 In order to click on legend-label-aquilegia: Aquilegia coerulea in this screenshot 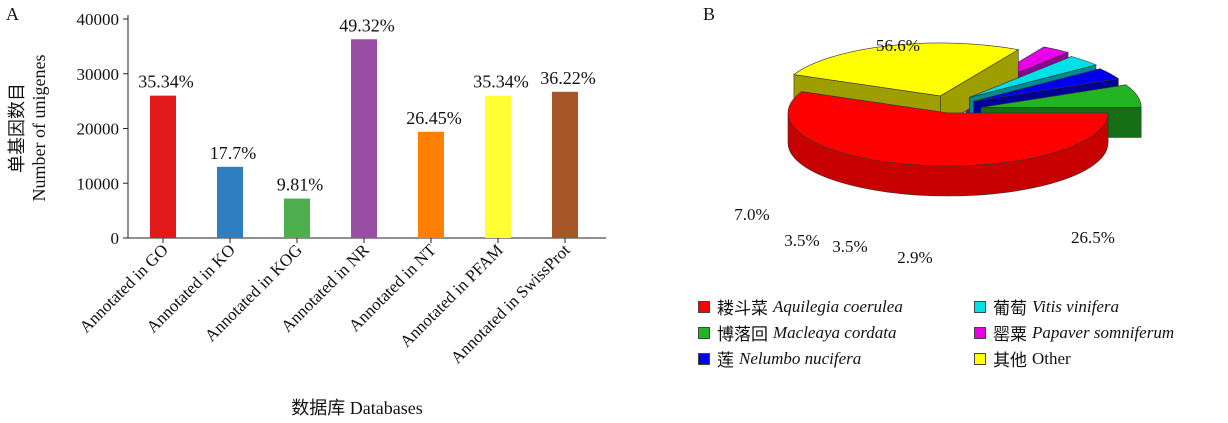, I will do `click(838, 306)`.